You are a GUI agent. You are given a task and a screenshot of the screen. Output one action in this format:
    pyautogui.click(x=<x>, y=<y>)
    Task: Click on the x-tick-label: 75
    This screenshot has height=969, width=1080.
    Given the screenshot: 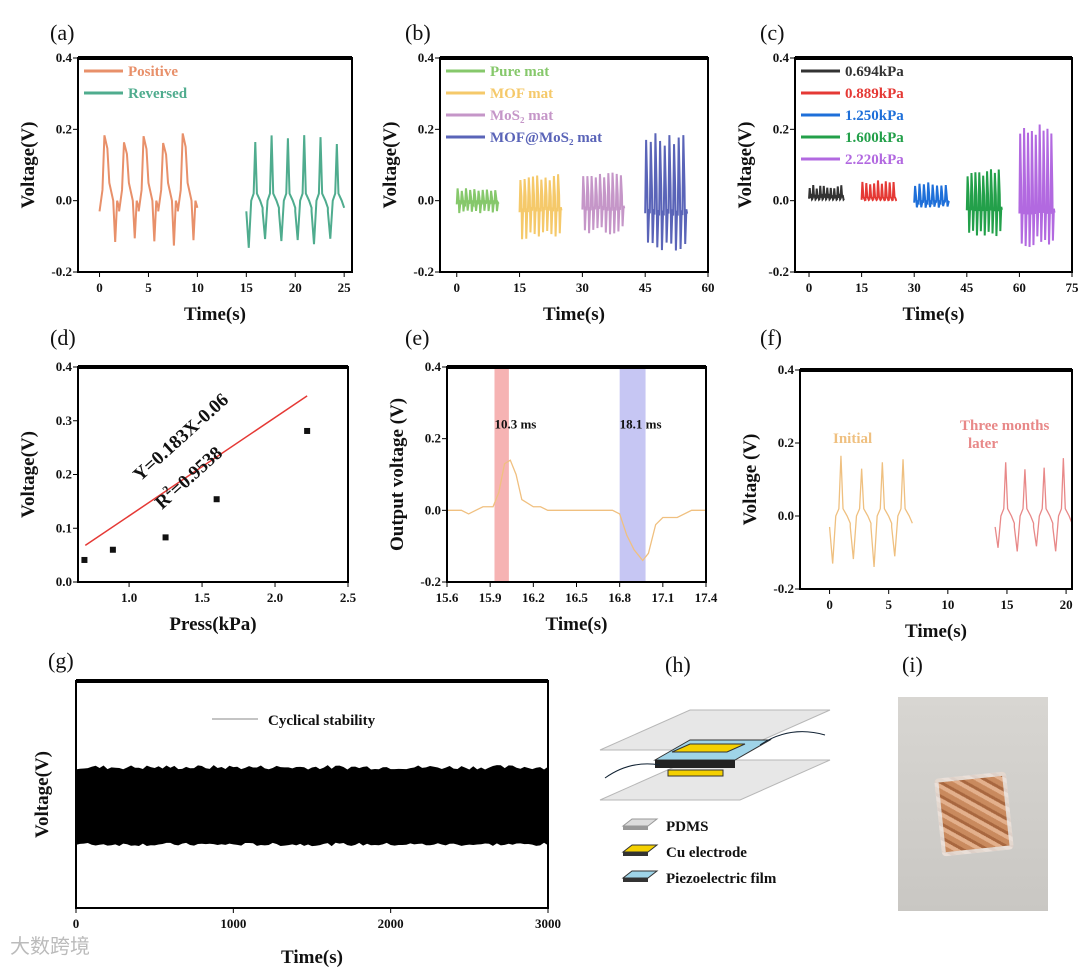 What is the action you would take?
    pyautogui.click(x=1073, y=287)
    